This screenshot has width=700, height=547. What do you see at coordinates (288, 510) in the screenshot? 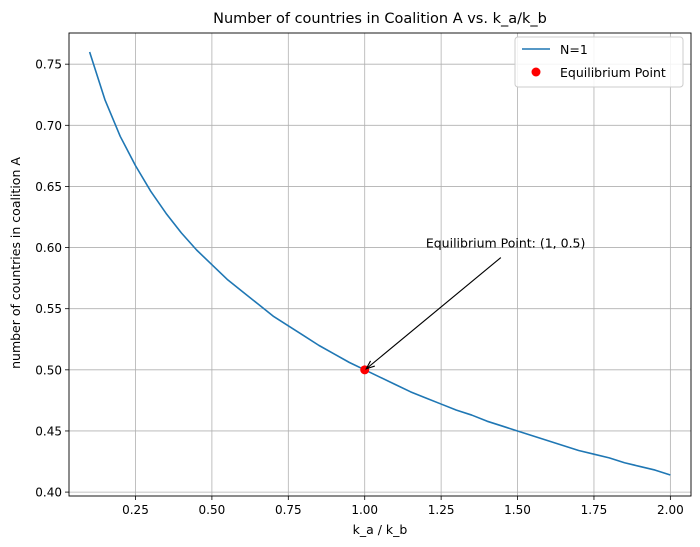
I see `x-tick-label: 0.75` at bounding box center [288, 510].